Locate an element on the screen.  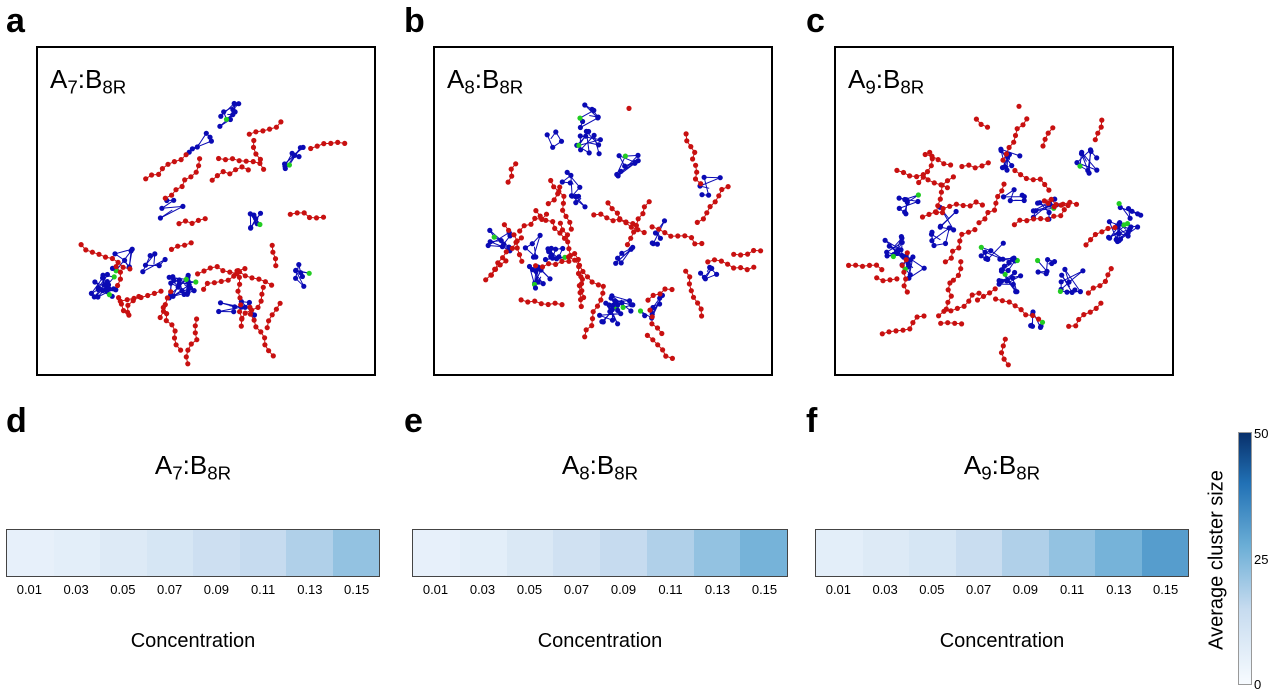
snapshot-title-c: A9:B8R is located at coordinates (886, 81).